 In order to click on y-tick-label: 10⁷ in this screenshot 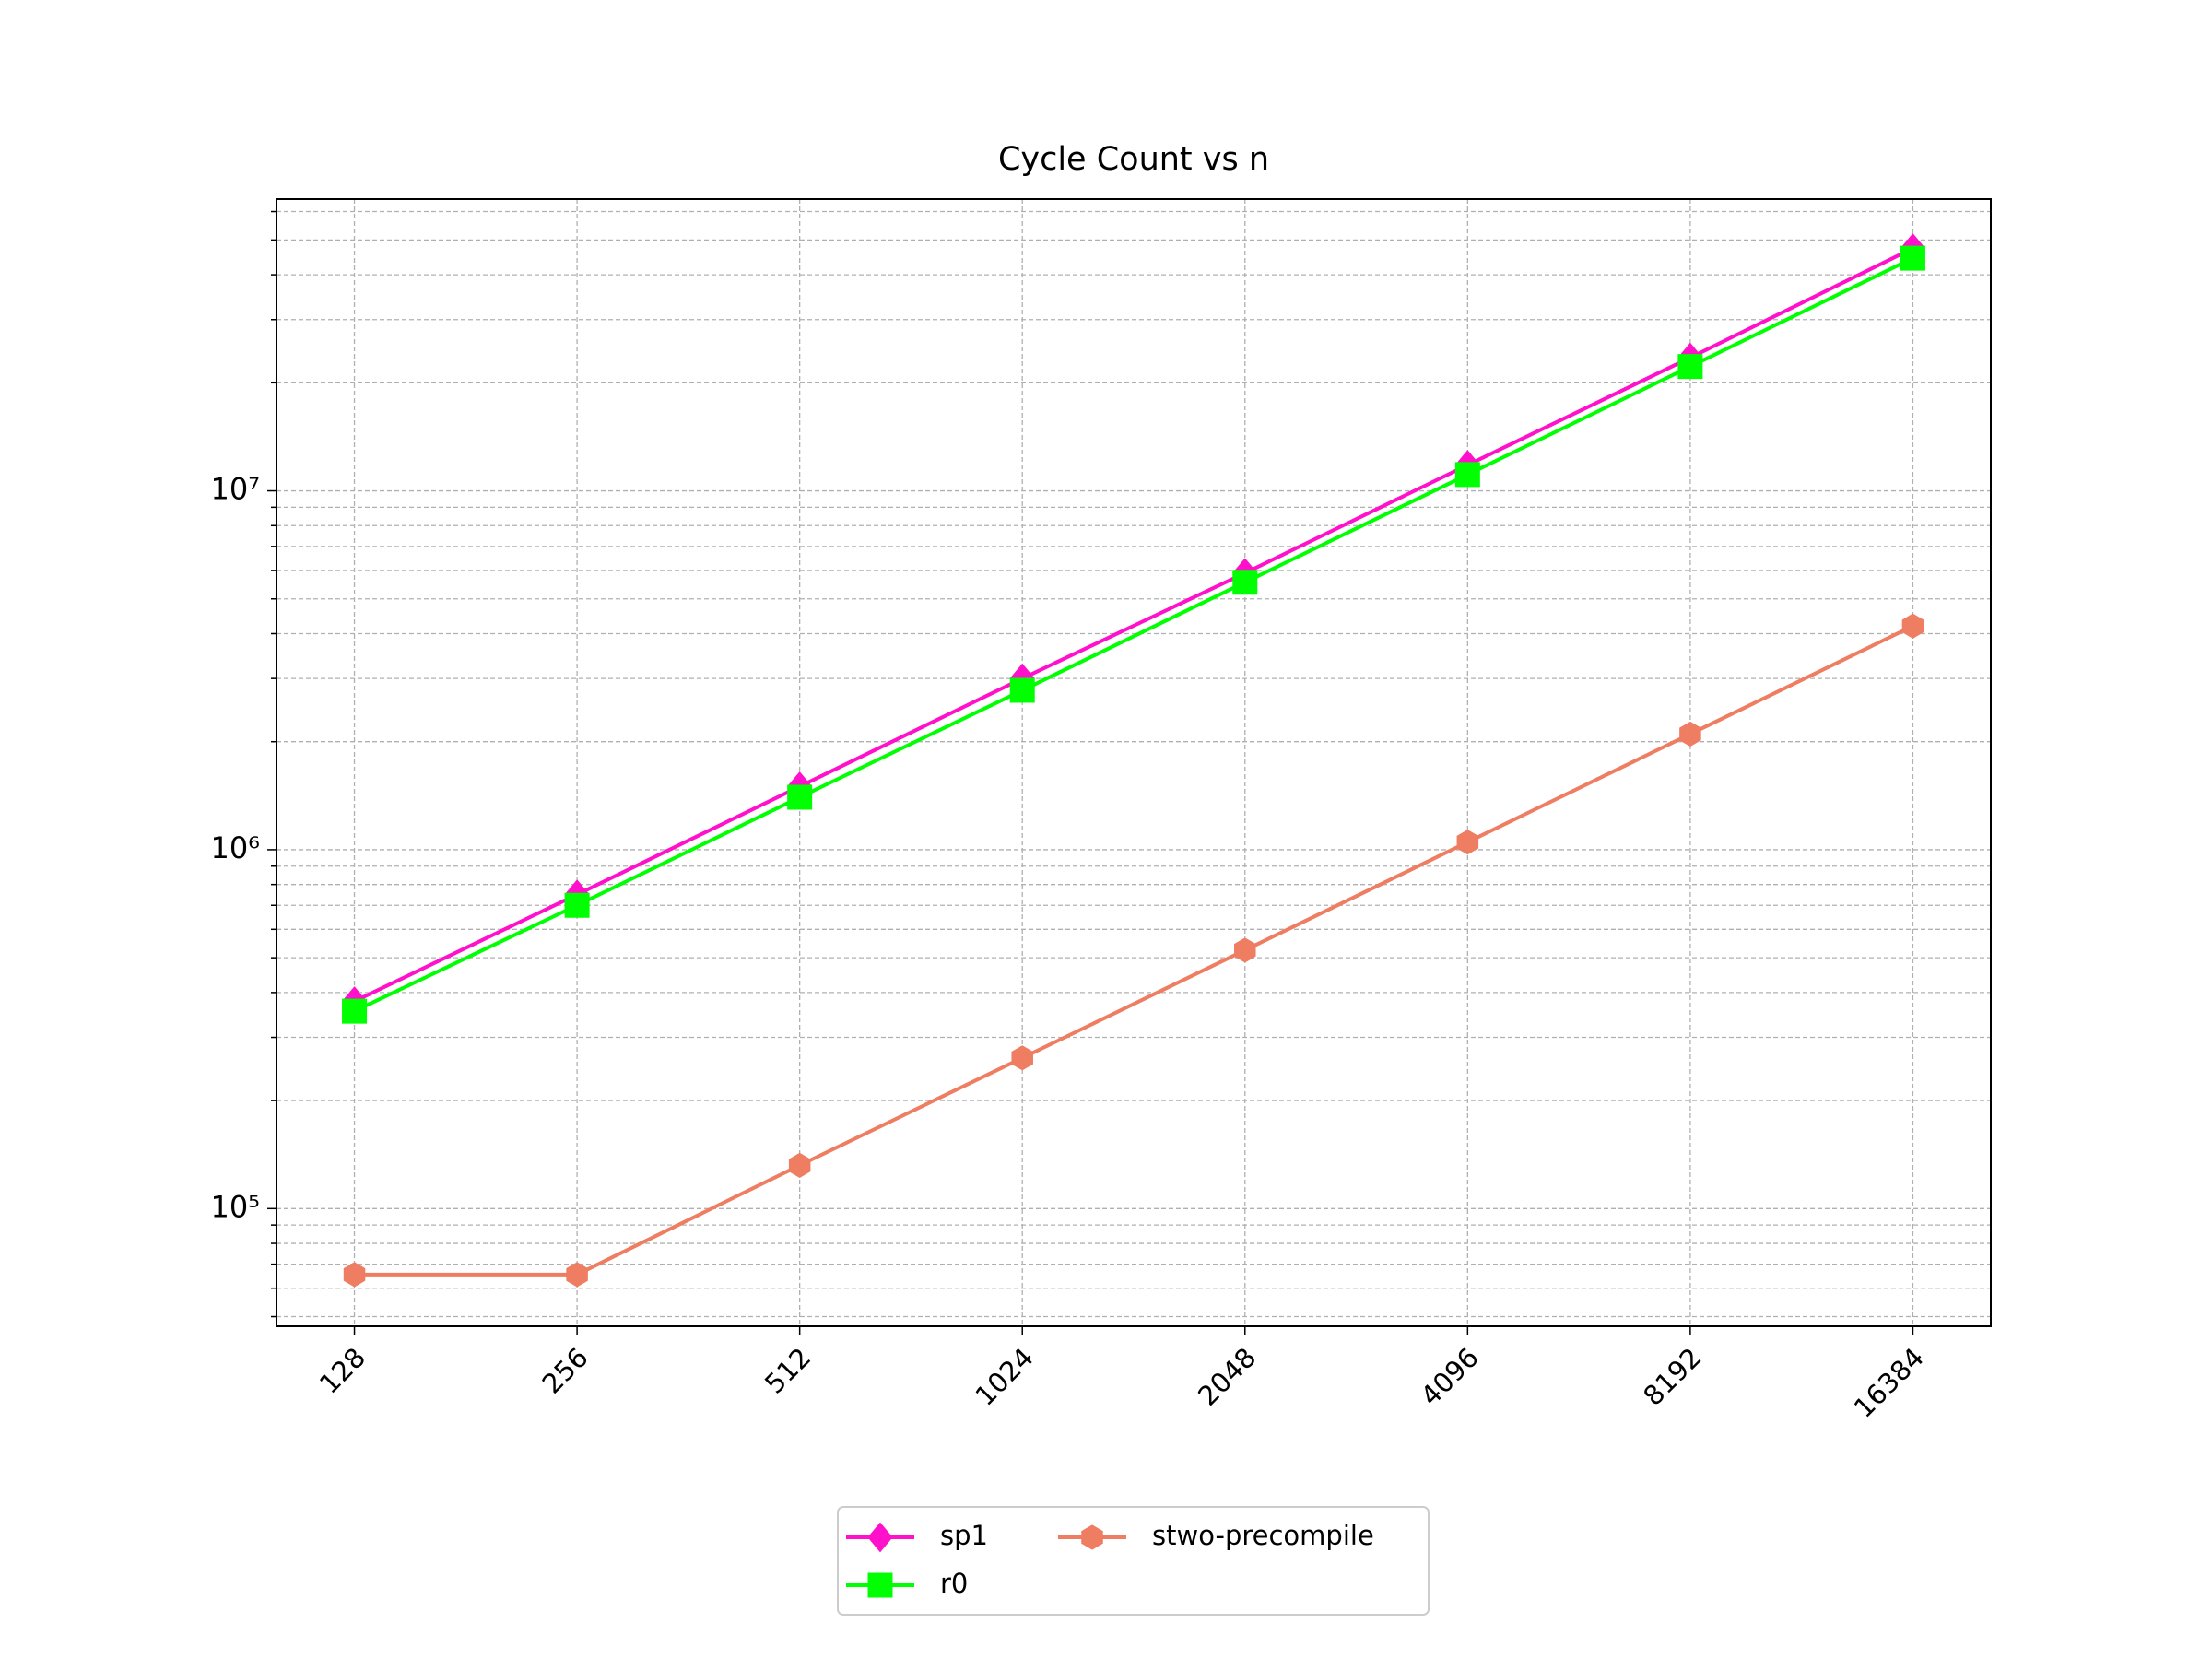, I will do `click(235, 489)`.